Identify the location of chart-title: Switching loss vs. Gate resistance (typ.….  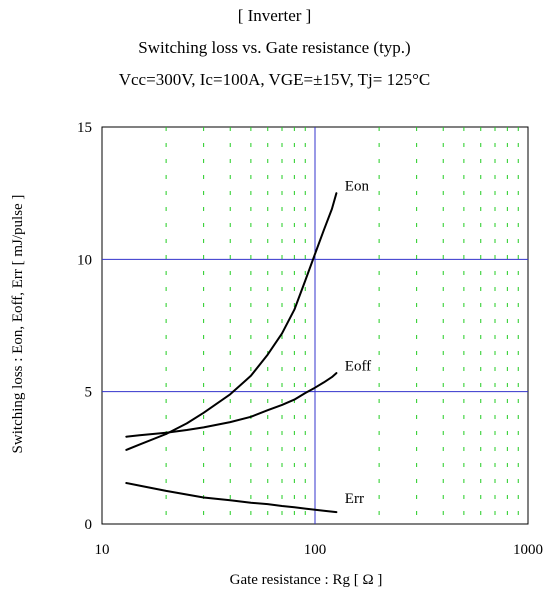
(274, 47).